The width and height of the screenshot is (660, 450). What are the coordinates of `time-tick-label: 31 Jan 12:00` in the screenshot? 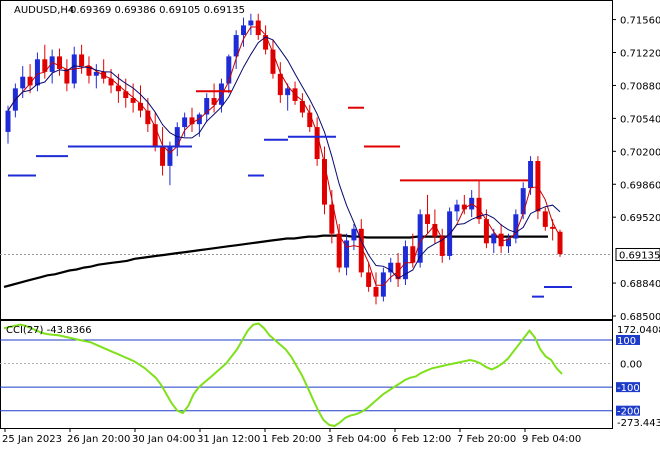 It's located at (228, 439).